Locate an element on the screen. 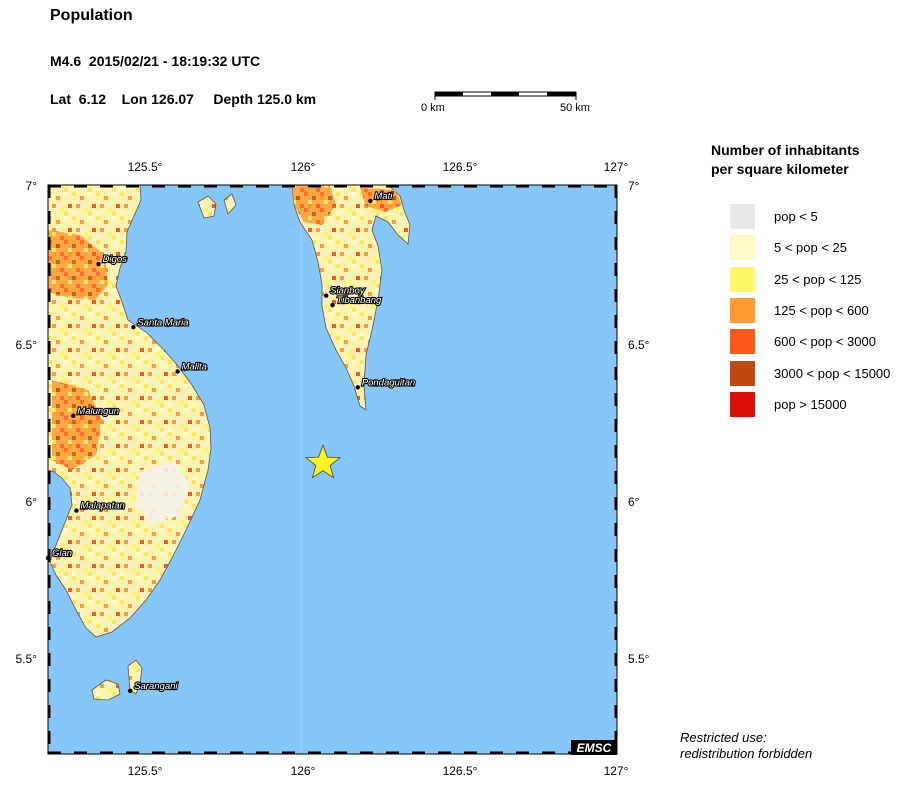 This screenshot has width=907, height=786. city-marker: Tibanbang is located at coordinates (356, 301).